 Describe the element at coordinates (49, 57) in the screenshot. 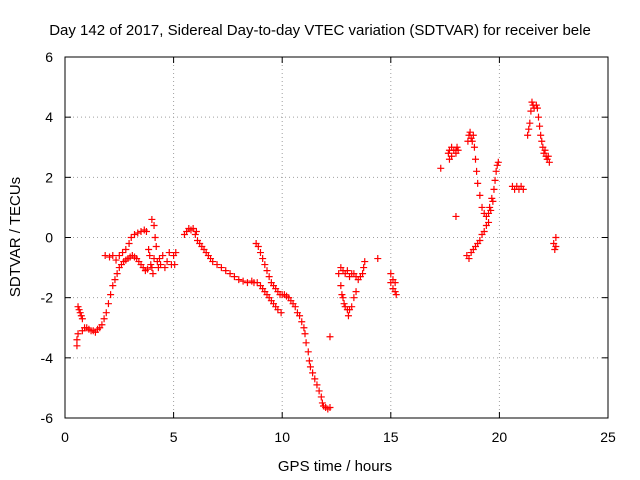

I see `y-tick-label: 6` at that location.